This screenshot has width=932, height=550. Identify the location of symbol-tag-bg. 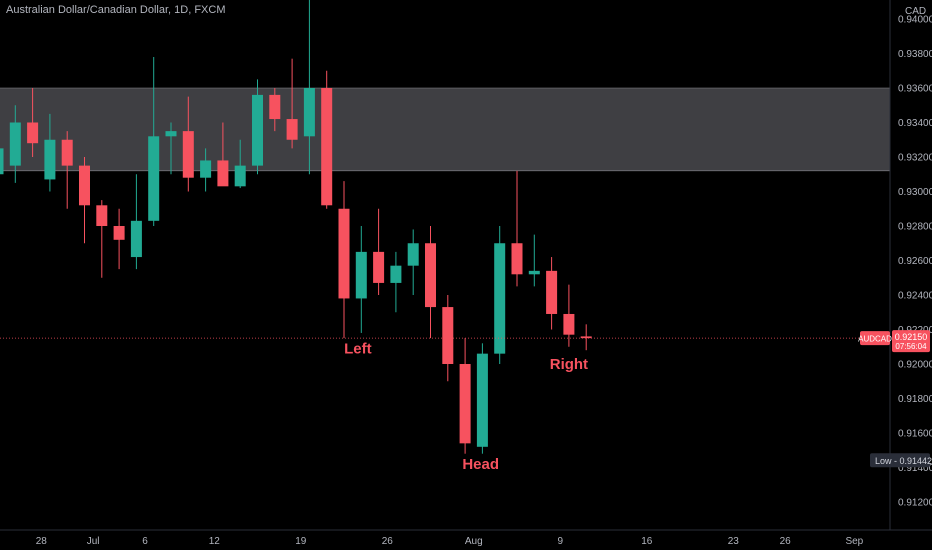
(875, 338).